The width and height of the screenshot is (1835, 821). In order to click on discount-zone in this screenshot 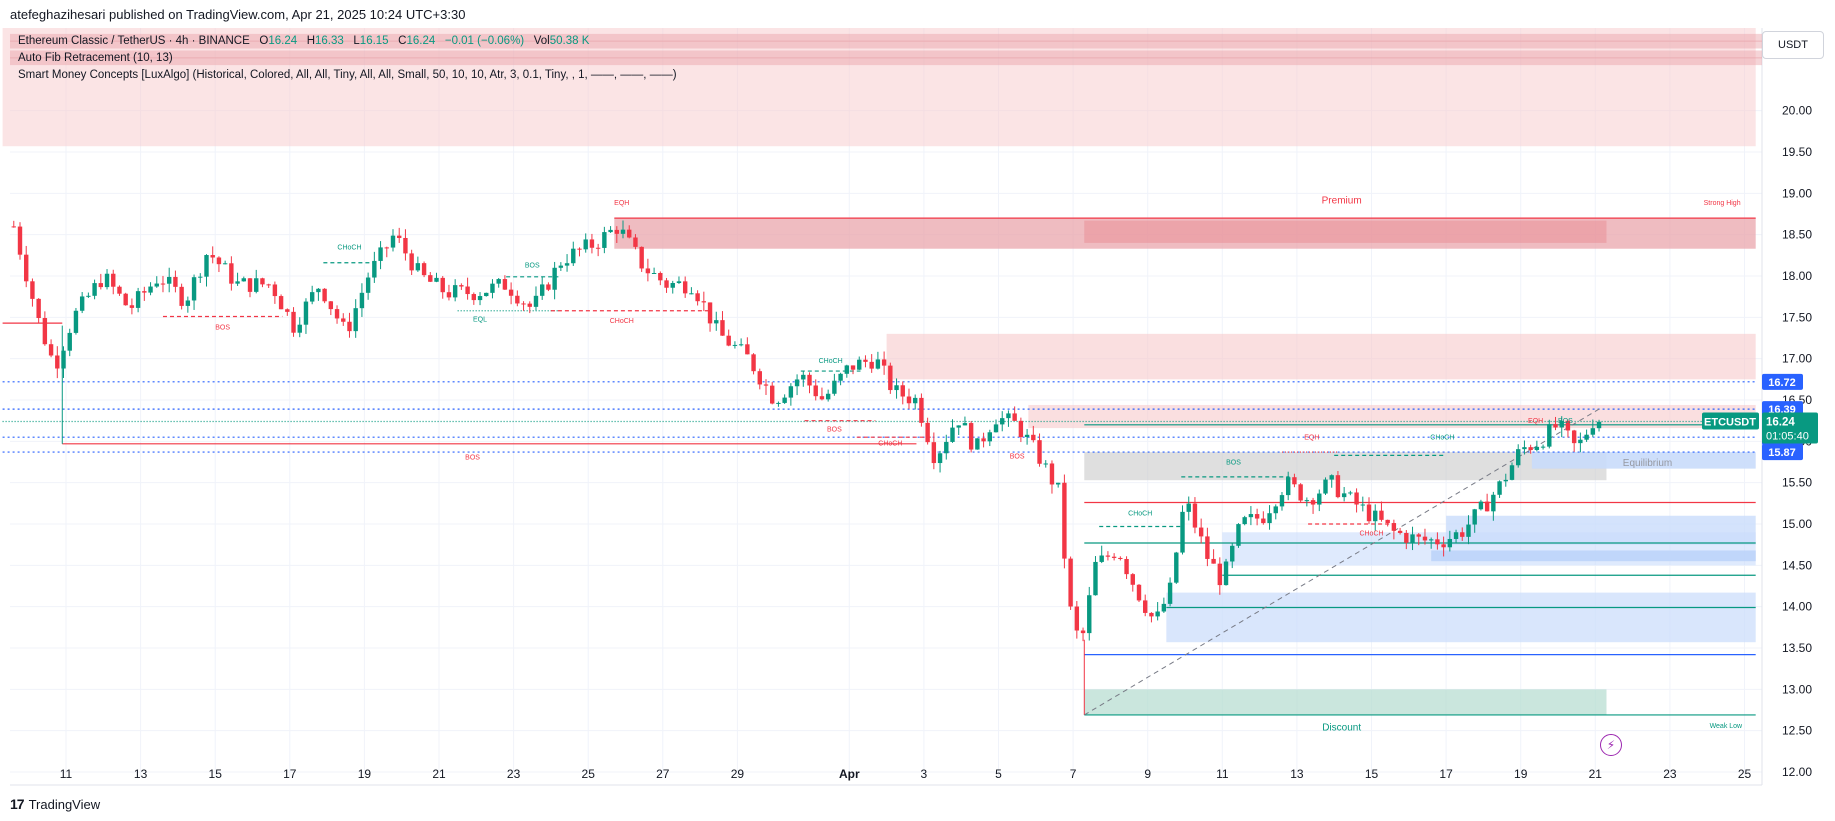, I will do `click(1345, 702)`.